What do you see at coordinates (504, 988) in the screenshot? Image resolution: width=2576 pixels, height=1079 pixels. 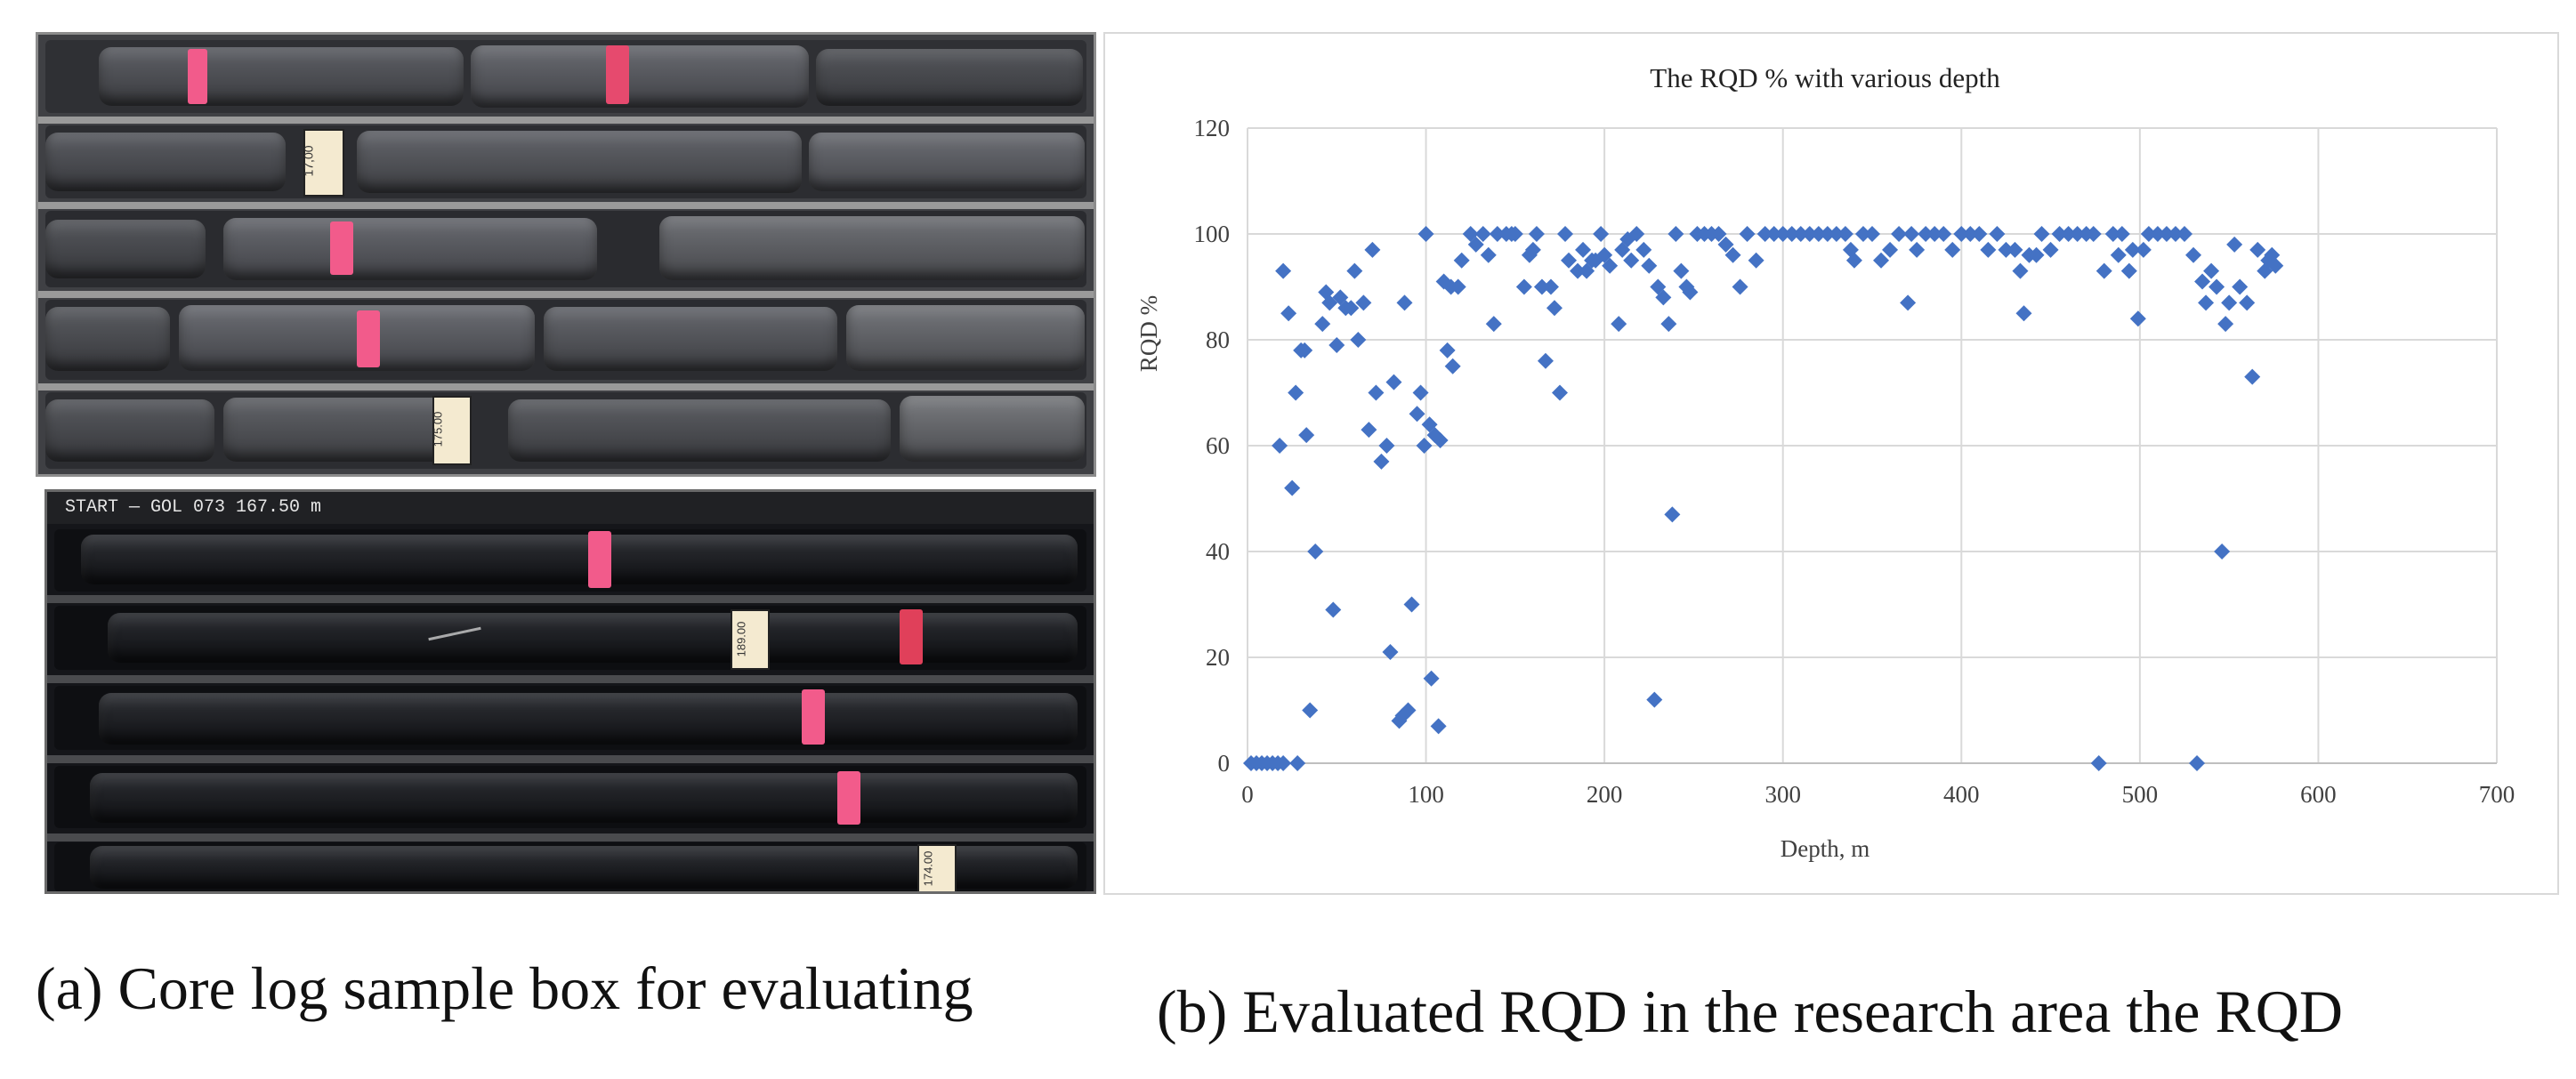 I see `caption-a: (a) Core log sample box for evaluating` at bounding box center [504, 988].